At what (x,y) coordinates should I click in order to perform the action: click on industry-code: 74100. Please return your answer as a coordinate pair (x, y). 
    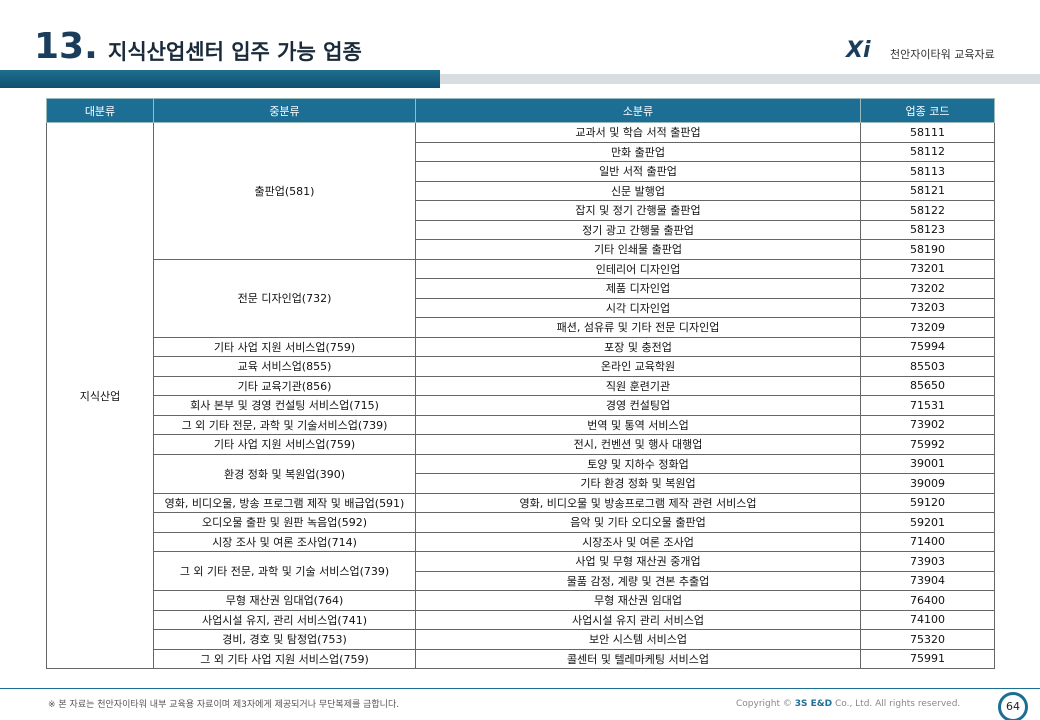
    Looking at the image, I should click on (927, 619).